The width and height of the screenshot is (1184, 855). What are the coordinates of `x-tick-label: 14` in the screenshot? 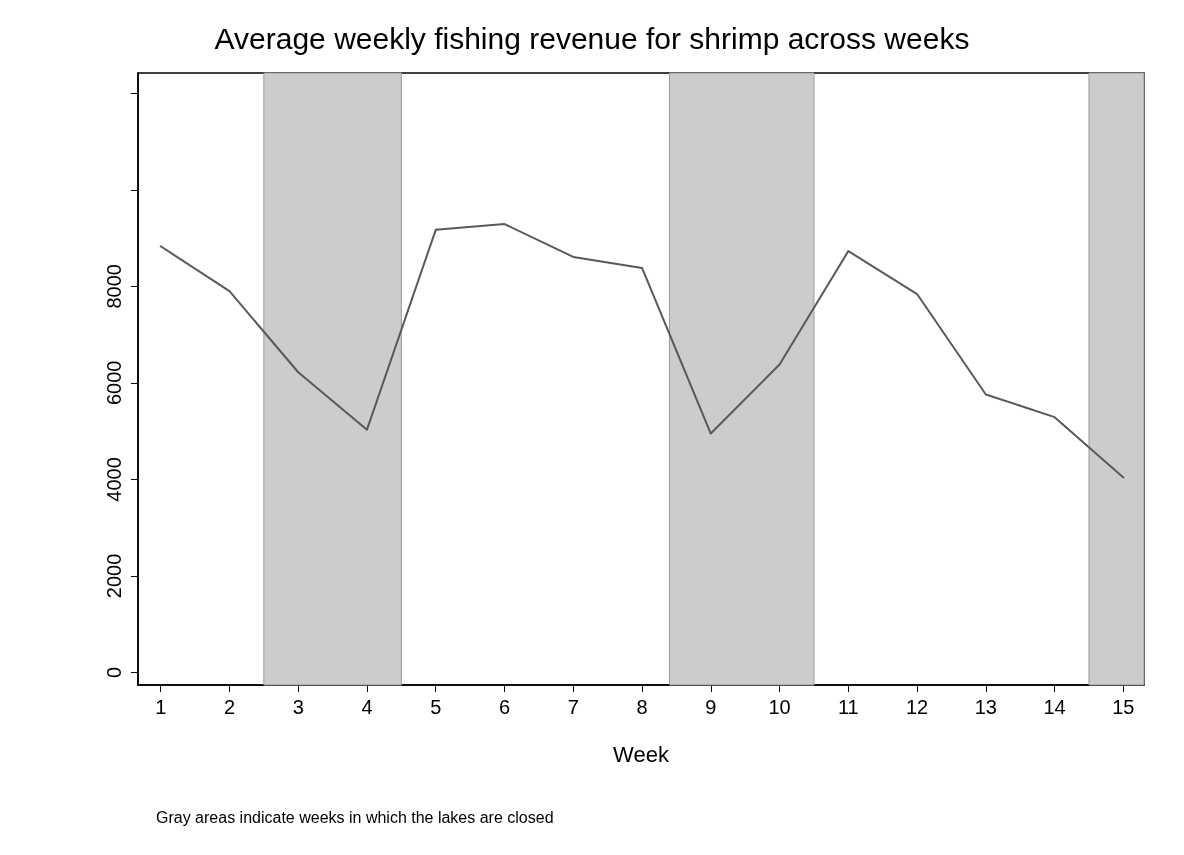 It's located at (1054, 707).